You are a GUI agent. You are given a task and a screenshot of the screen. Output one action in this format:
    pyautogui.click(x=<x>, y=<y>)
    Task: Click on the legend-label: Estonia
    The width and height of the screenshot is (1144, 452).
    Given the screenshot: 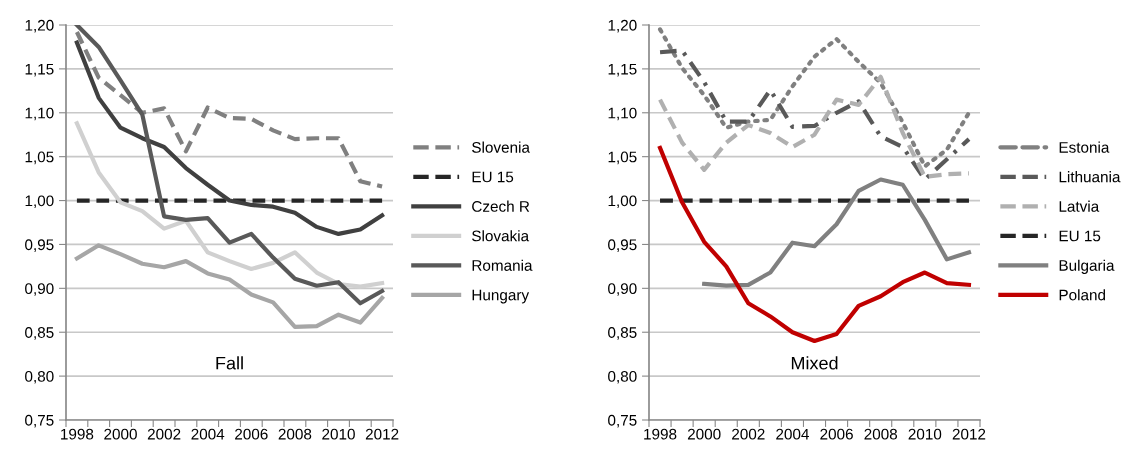 What is the action you would take?
    pyautogui.click(x=1084, y=147)
    